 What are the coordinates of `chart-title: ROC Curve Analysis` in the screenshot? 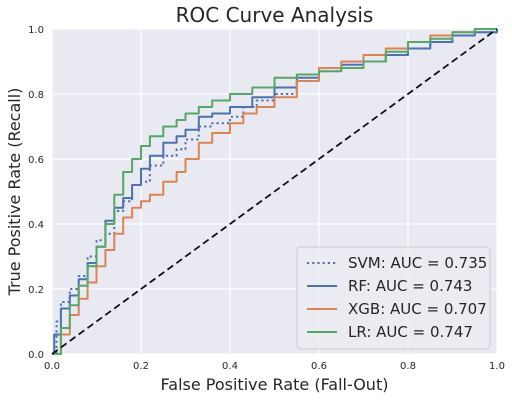 It's located at (275, 15).